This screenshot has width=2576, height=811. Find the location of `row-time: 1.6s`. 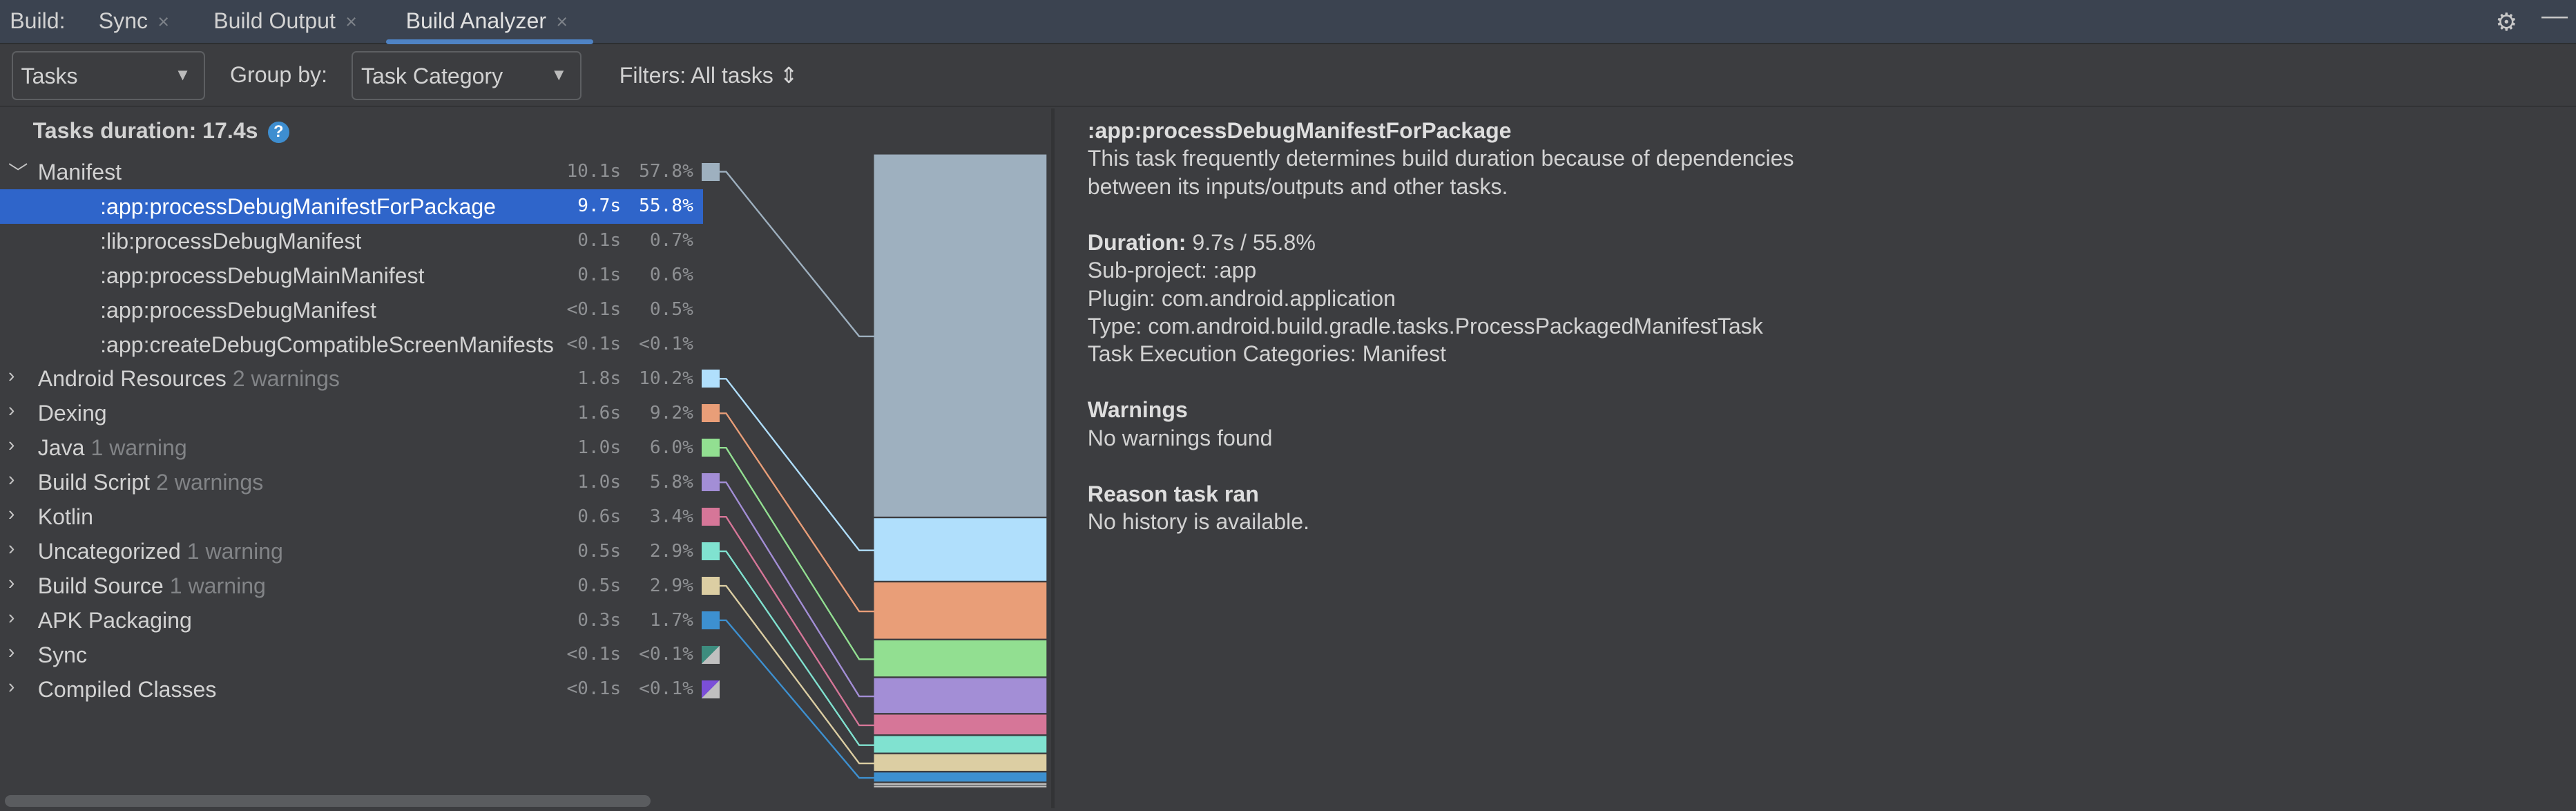

row-time: 1.6s is located at coordinates (599, 412).